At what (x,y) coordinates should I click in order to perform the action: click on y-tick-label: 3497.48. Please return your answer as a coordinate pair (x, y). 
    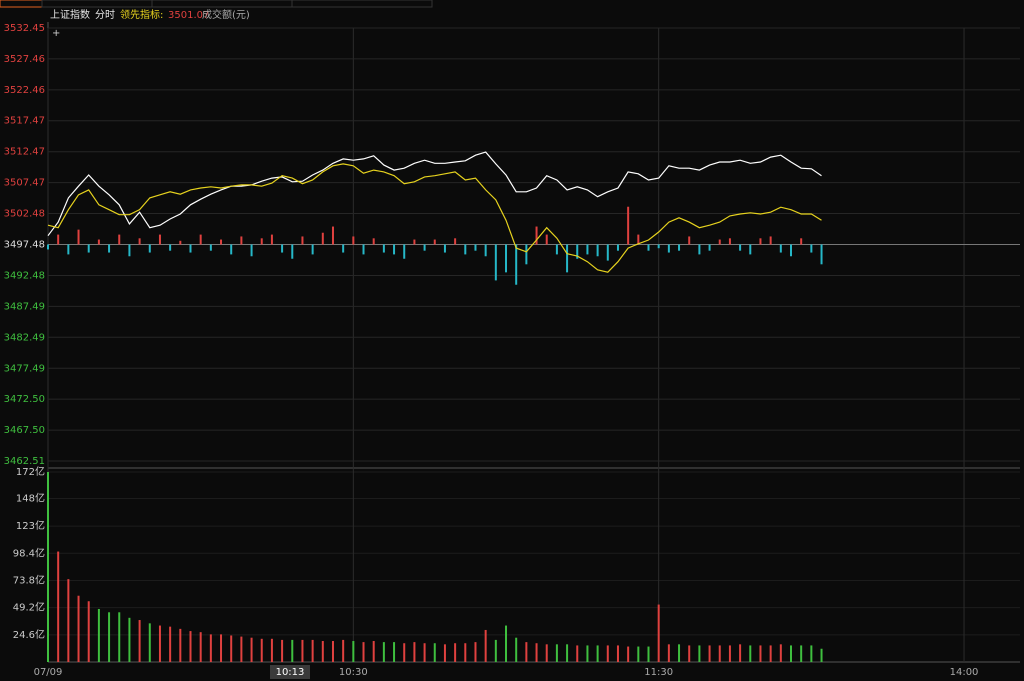
    Looking at the image, I should click on (24, 245).